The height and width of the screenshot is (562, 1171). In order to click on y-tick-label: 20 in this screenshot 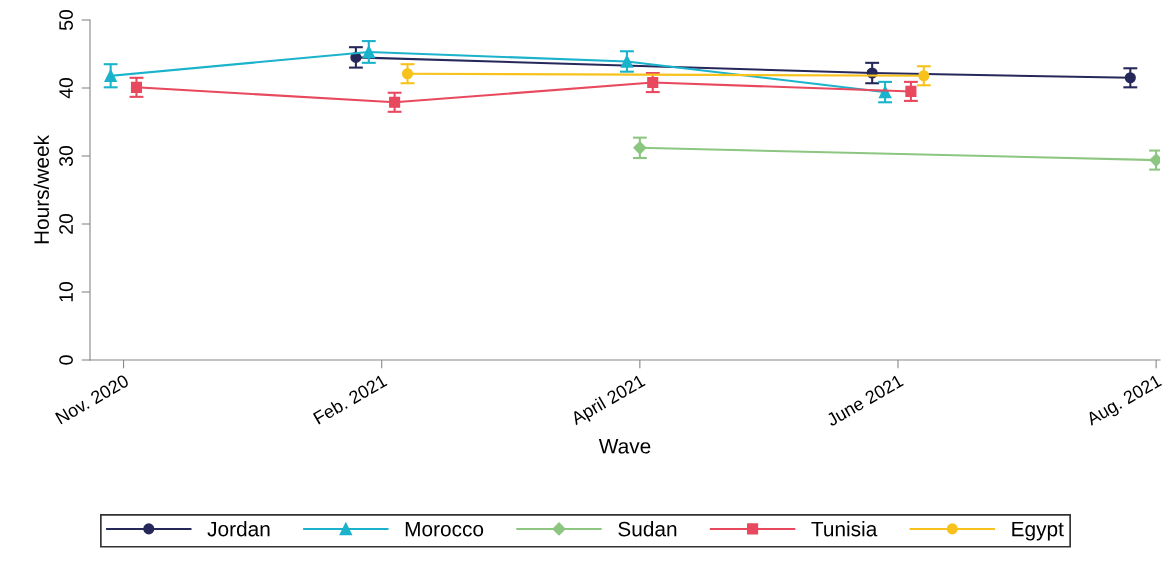, I will do `click(66, 223)`.